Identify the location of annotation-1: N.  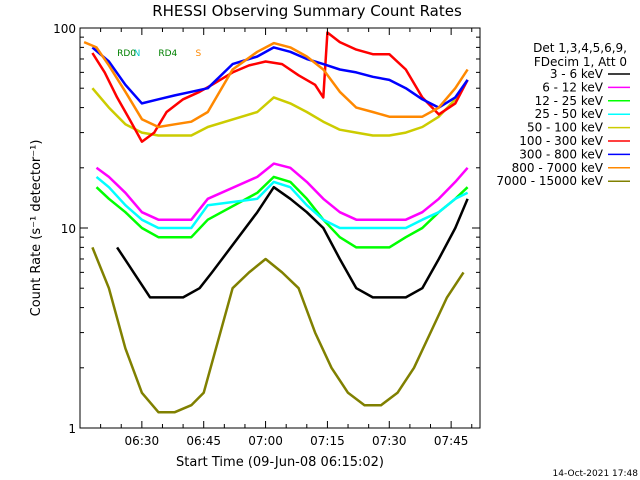
(137, 54).